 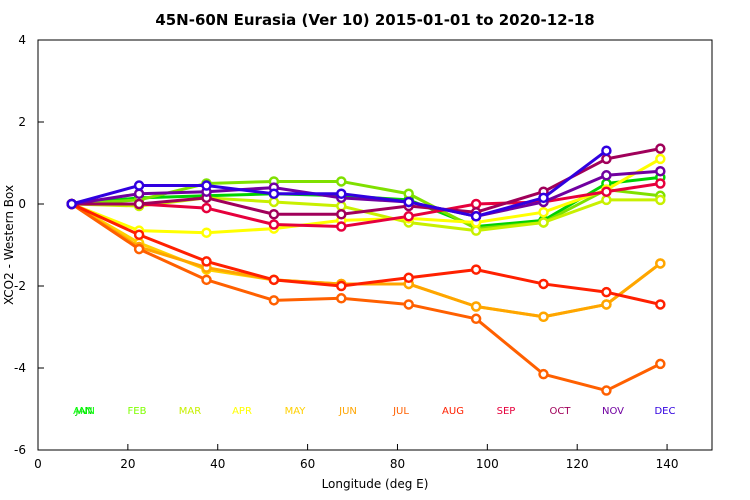 What do you see at coordinates (667, 464) in the screenshot?
I see `x-tick-label: 140` at bounding box center [667, 464].